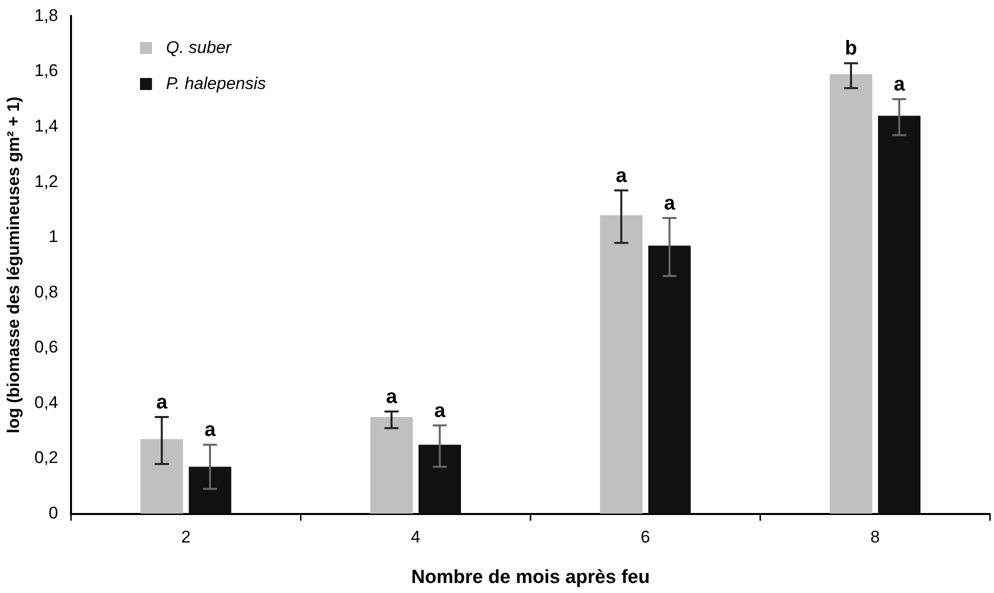 The image size is (994, 593). I want to click on y-tick-label: 0, so click(53, 512).